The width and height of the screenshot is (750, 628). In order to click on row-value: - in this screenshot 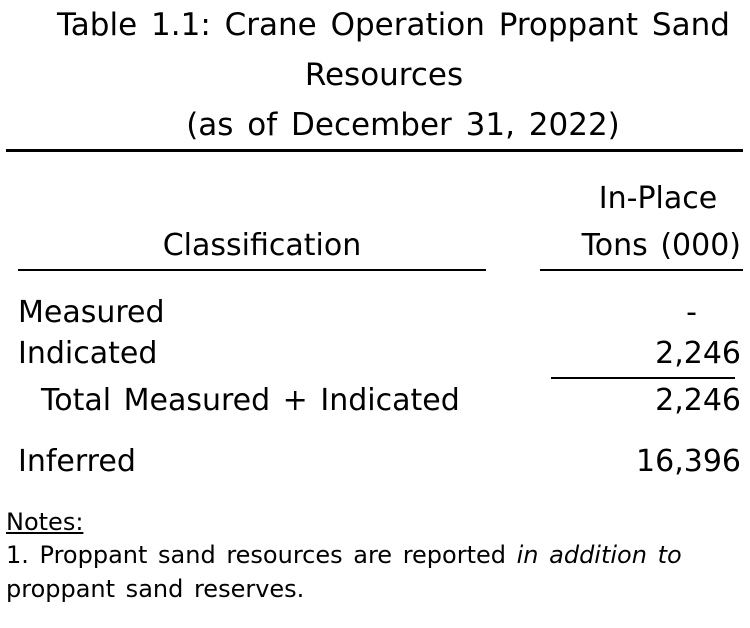, I will do `click(691, 312)`.